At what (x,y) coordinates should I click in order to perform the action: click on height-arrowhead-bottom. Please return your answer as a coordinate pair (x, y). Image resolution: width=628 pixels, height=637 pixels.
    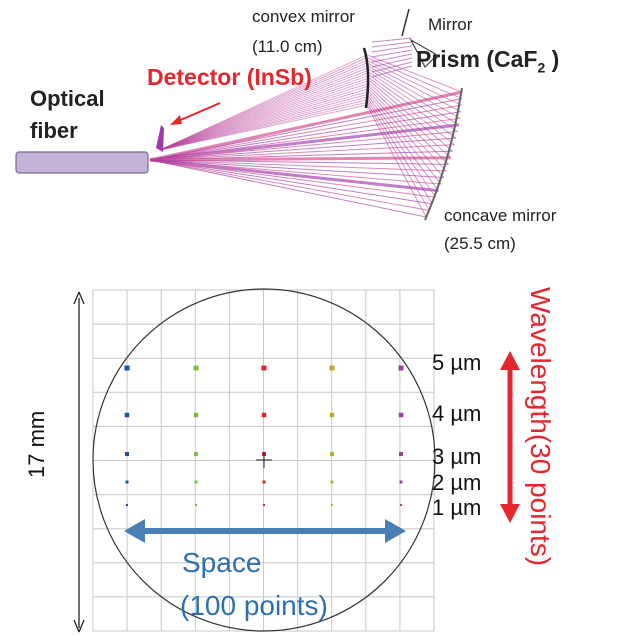
    Looking at the image, I should click on (79, 626).